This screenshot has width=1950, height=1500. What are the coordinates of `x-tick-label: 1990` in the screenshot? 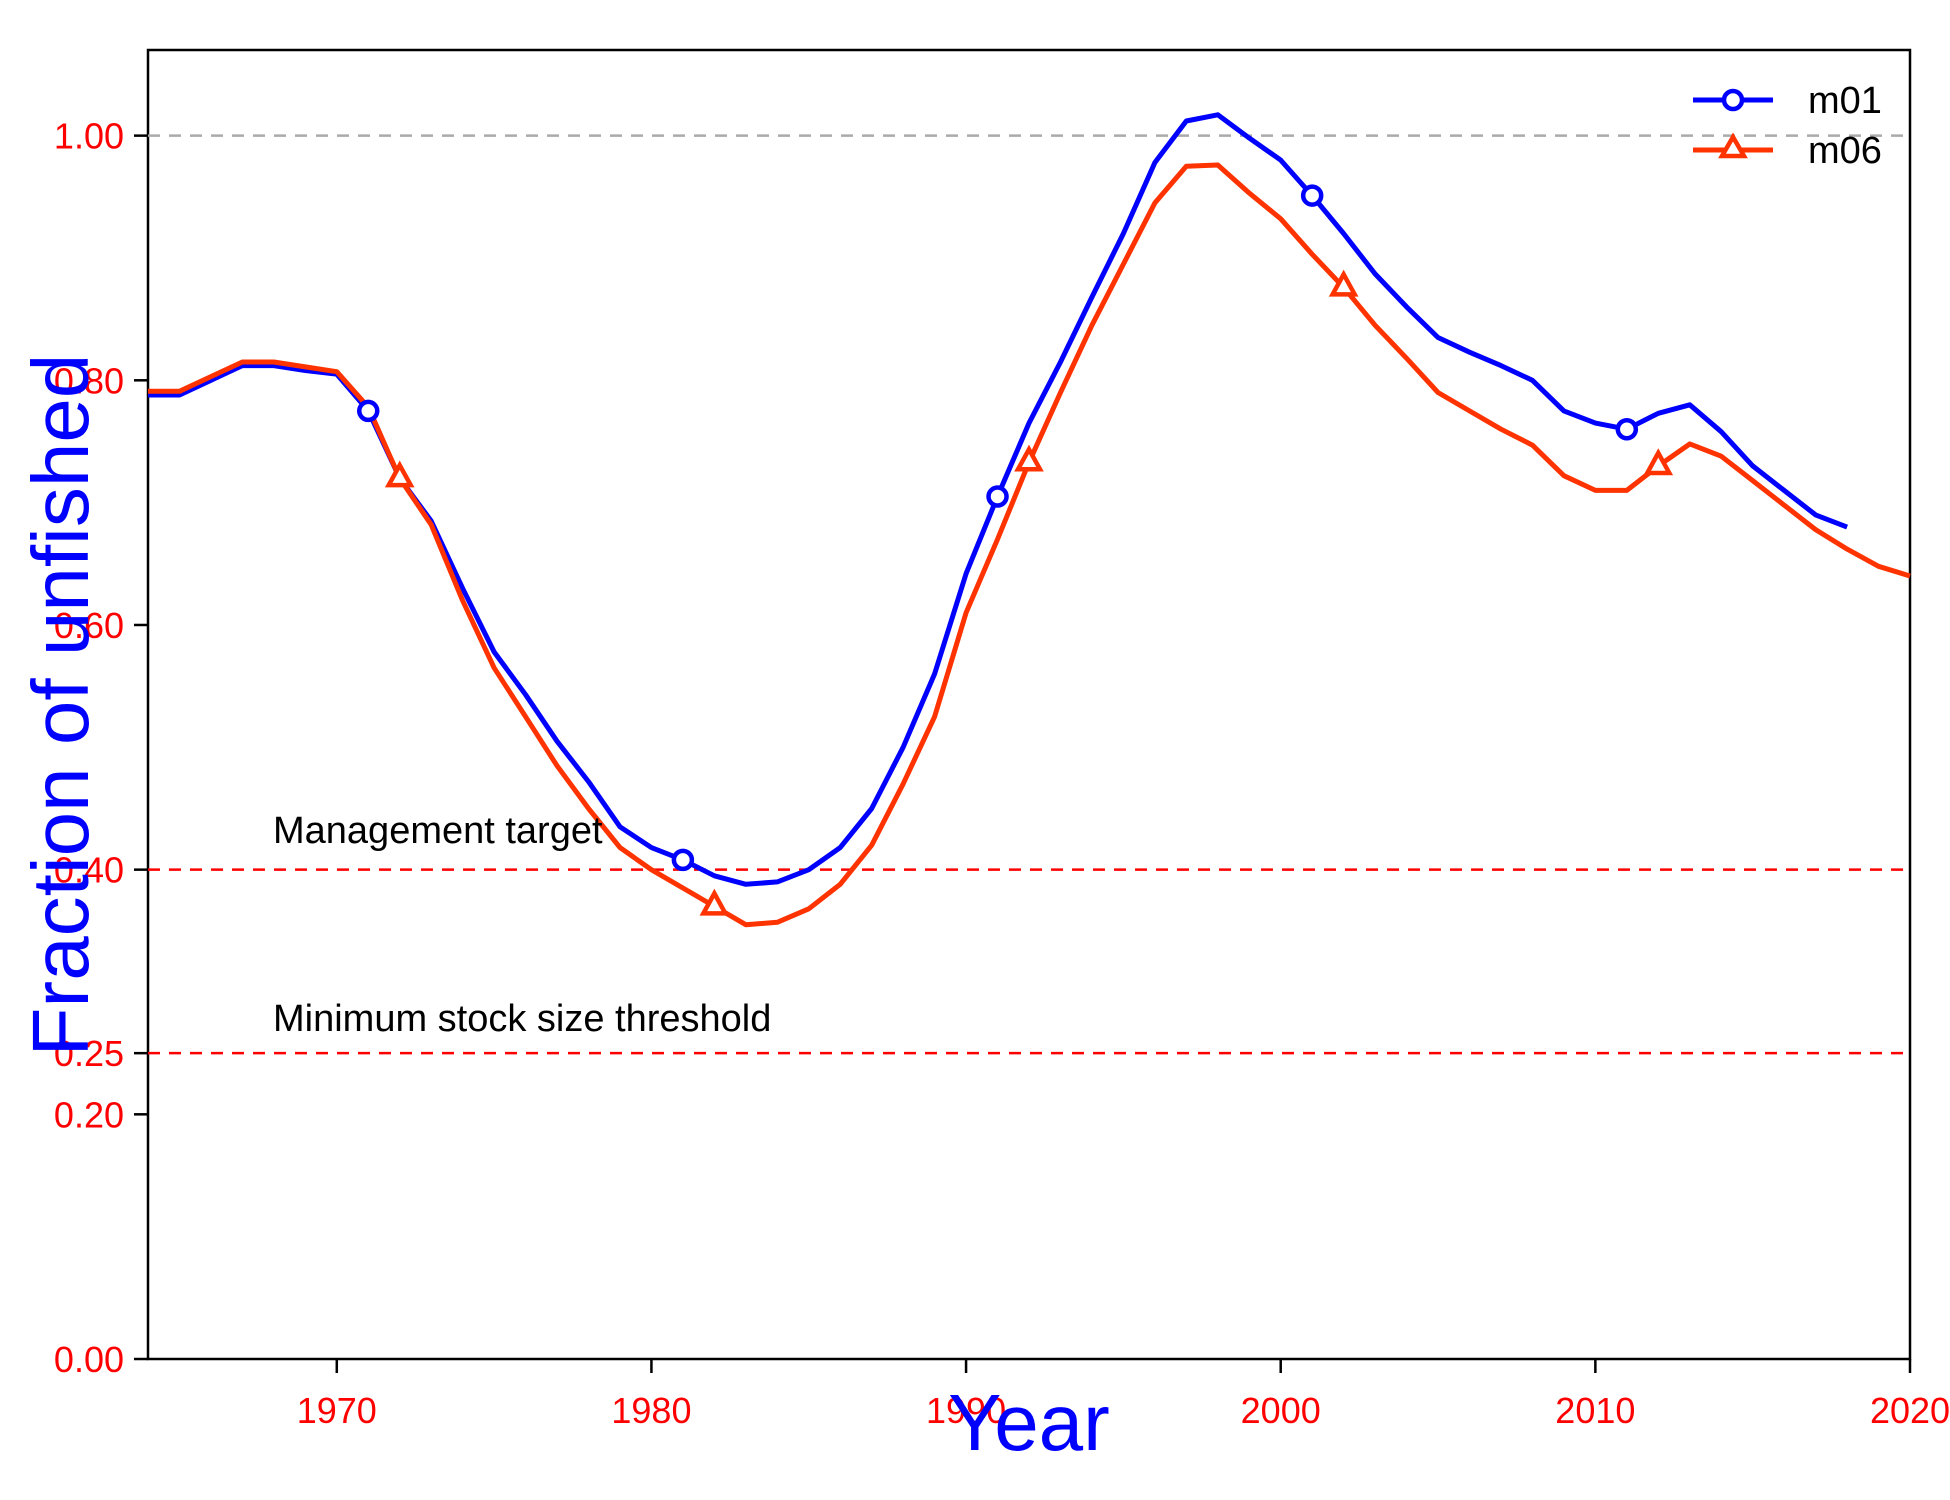 It's located at (966, 1410).